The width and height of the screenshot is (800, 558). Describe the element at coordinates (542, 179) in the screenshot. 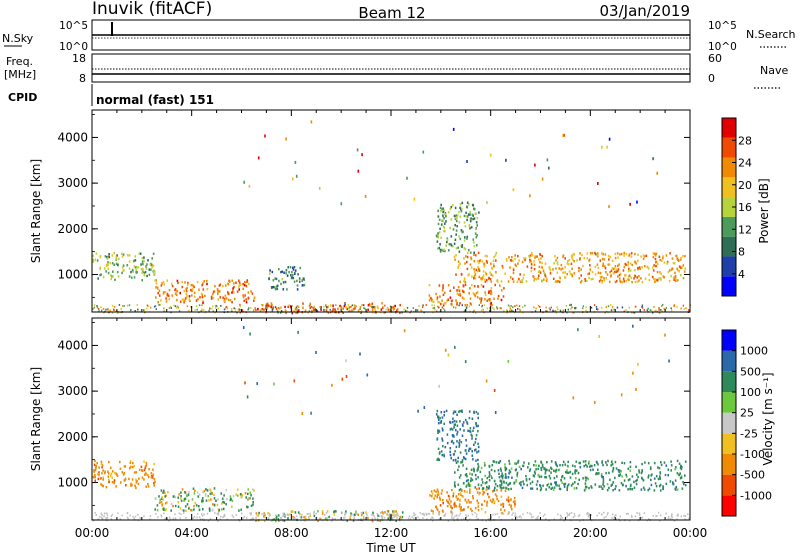

I see `power-sparse-cell` at that location.